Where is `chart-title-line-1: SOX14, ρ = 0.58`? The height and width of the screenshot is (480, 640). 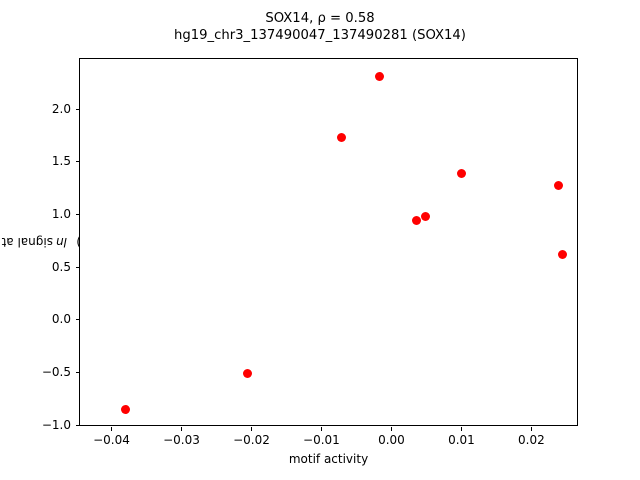 chart-title-line-1: SOX14, ρ = 0.58 is located at coordinates (320, 18).